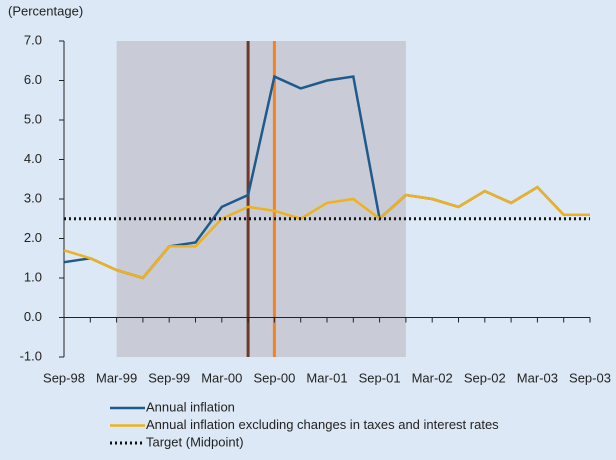  I want to click on y-tick-label: 6.0, so click(33, 79).